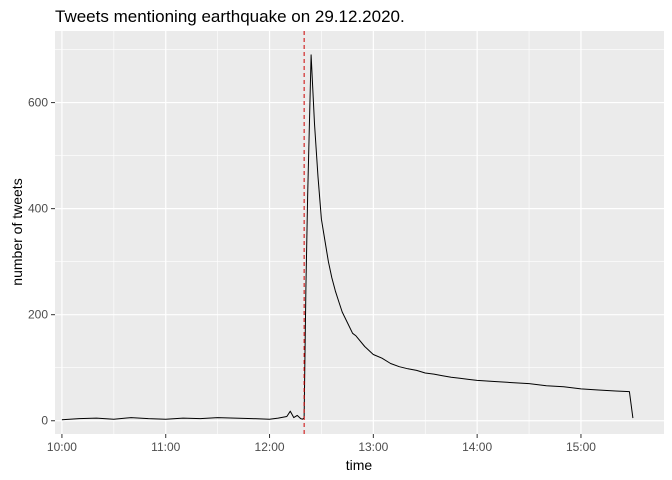 The width and height of the screenshot is (672, 480). I want to click on y-axis-title: number of tweets, so click(17, 231).